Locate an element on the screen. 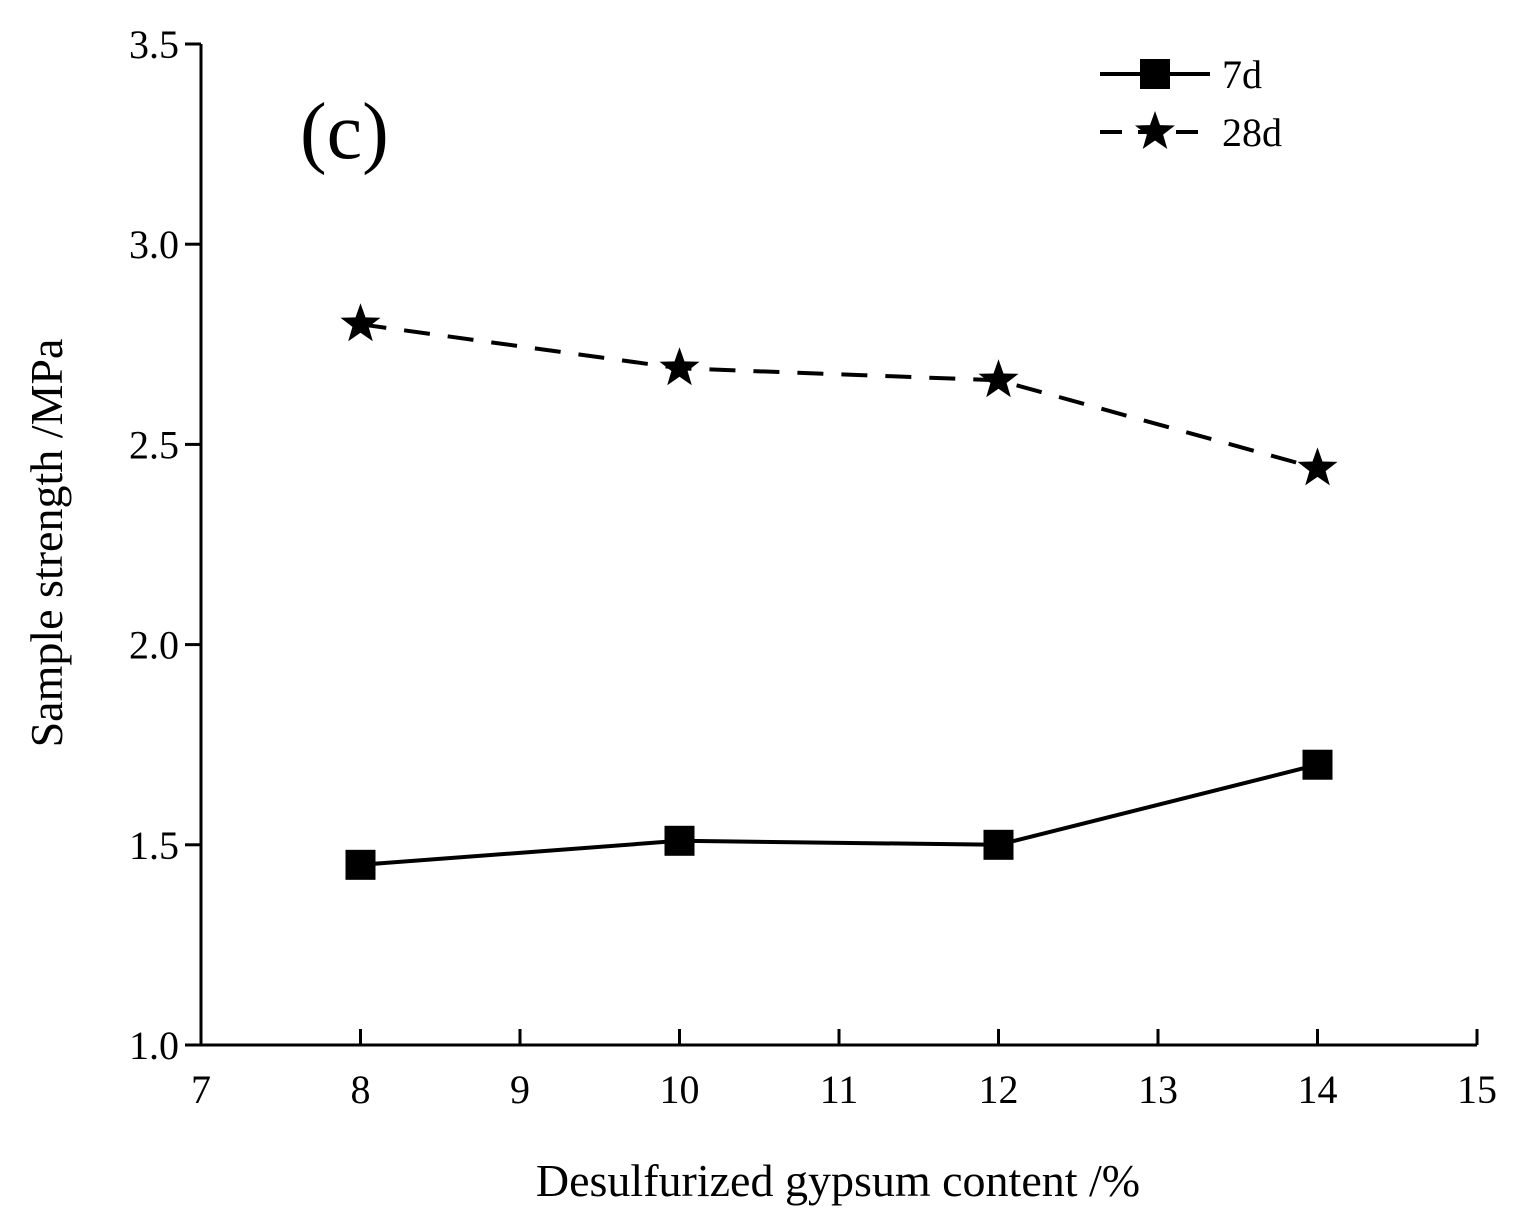 This screenshot has width=1523, height=1232. x-tick-label: 11 is located at coordinates (839, 1089).